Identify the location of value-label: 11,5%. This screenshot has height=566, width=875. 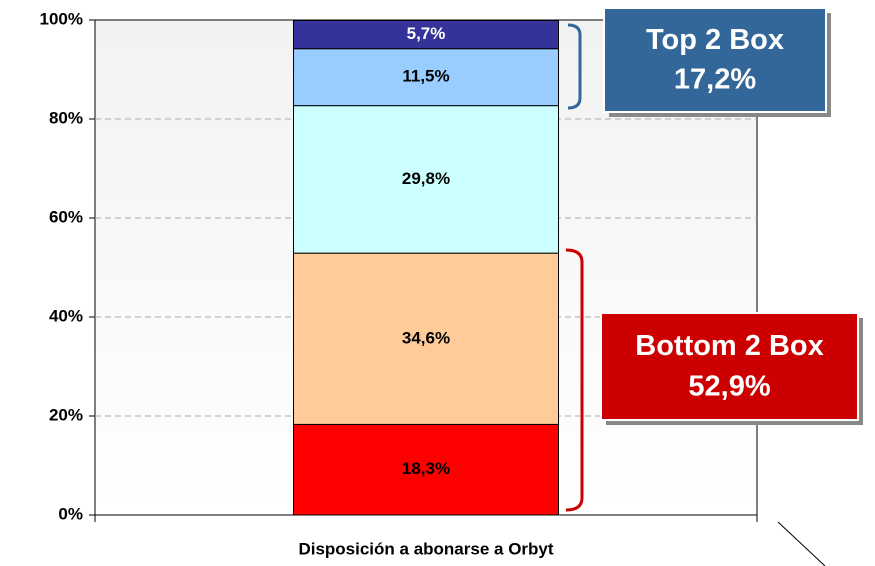
(425, 76).